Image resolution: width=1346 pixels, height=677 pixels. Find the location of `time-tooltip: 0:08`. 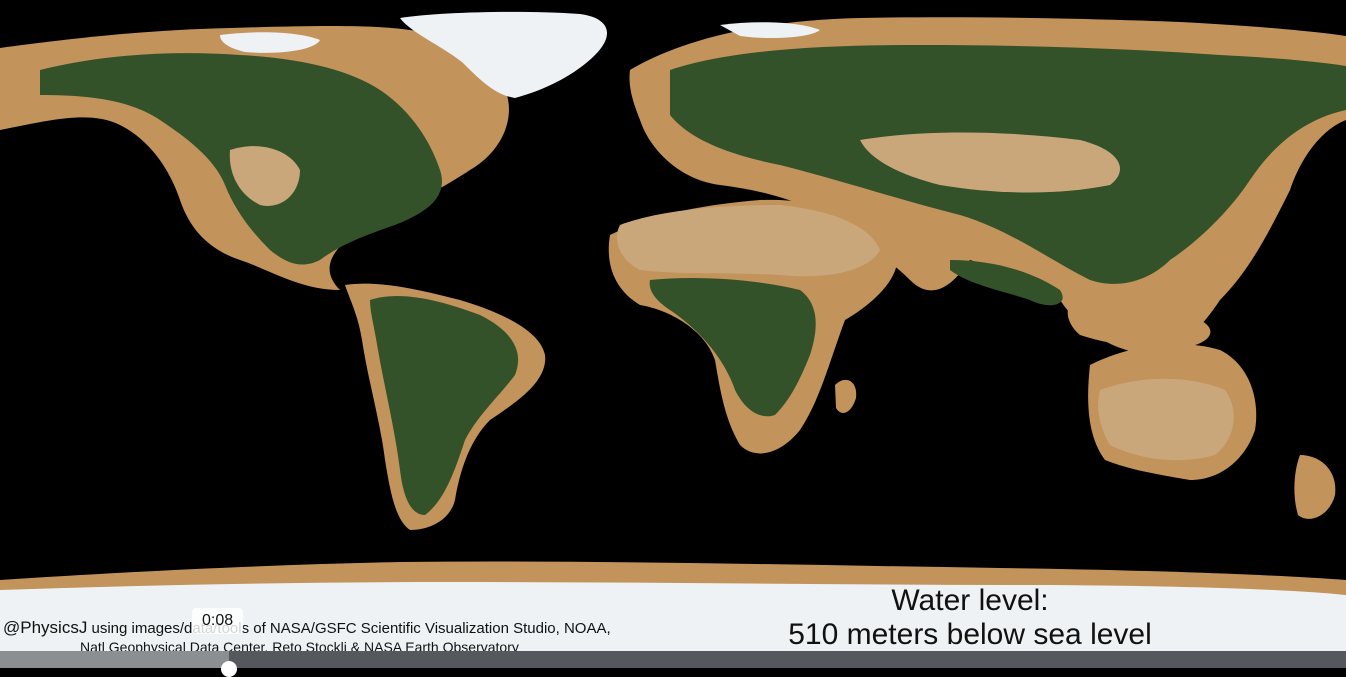

time-tooltip: 0:08 is located at coordinates (218, 621).